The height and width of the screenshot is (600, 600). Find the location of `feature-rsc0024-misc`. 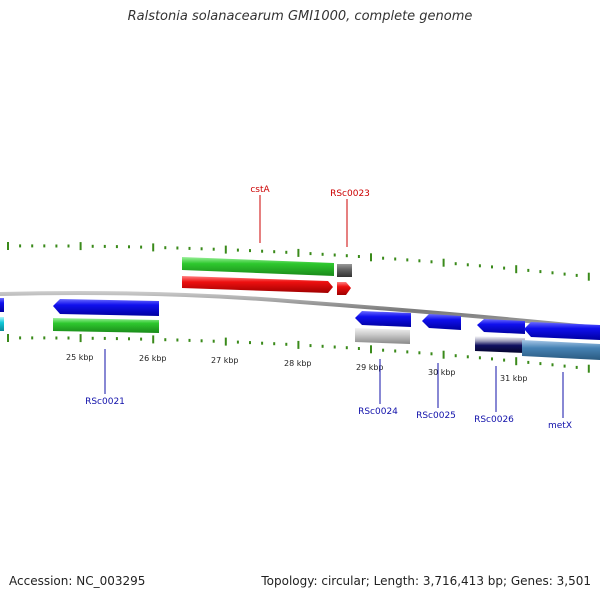

feature-rsc0024-misc is located at coordinates (382, 336).